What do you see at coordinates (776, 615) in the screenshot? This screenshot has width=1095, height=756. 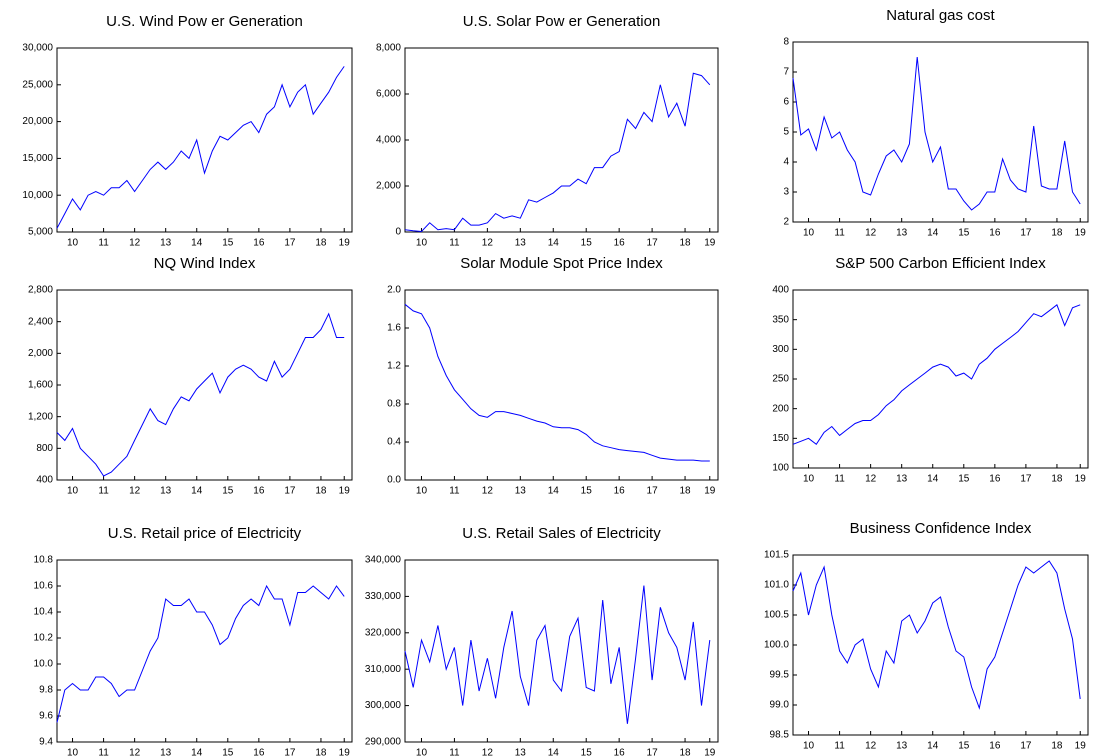 I see `y-tick-label: 100.5` at bounding box center [776, 615].